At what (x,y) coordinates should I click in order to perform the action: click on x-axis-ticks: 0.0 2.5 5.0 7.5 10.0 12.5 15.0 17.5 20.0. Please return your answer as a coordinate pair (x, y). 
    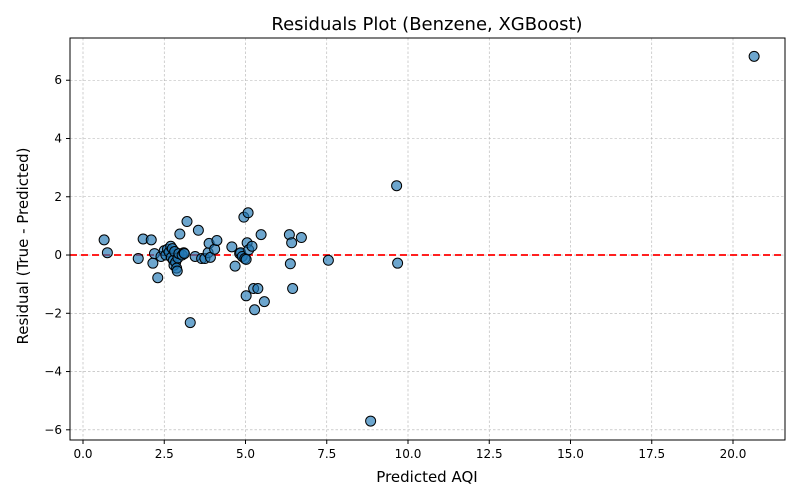
    Looking at the image, I should click on (409, 450).